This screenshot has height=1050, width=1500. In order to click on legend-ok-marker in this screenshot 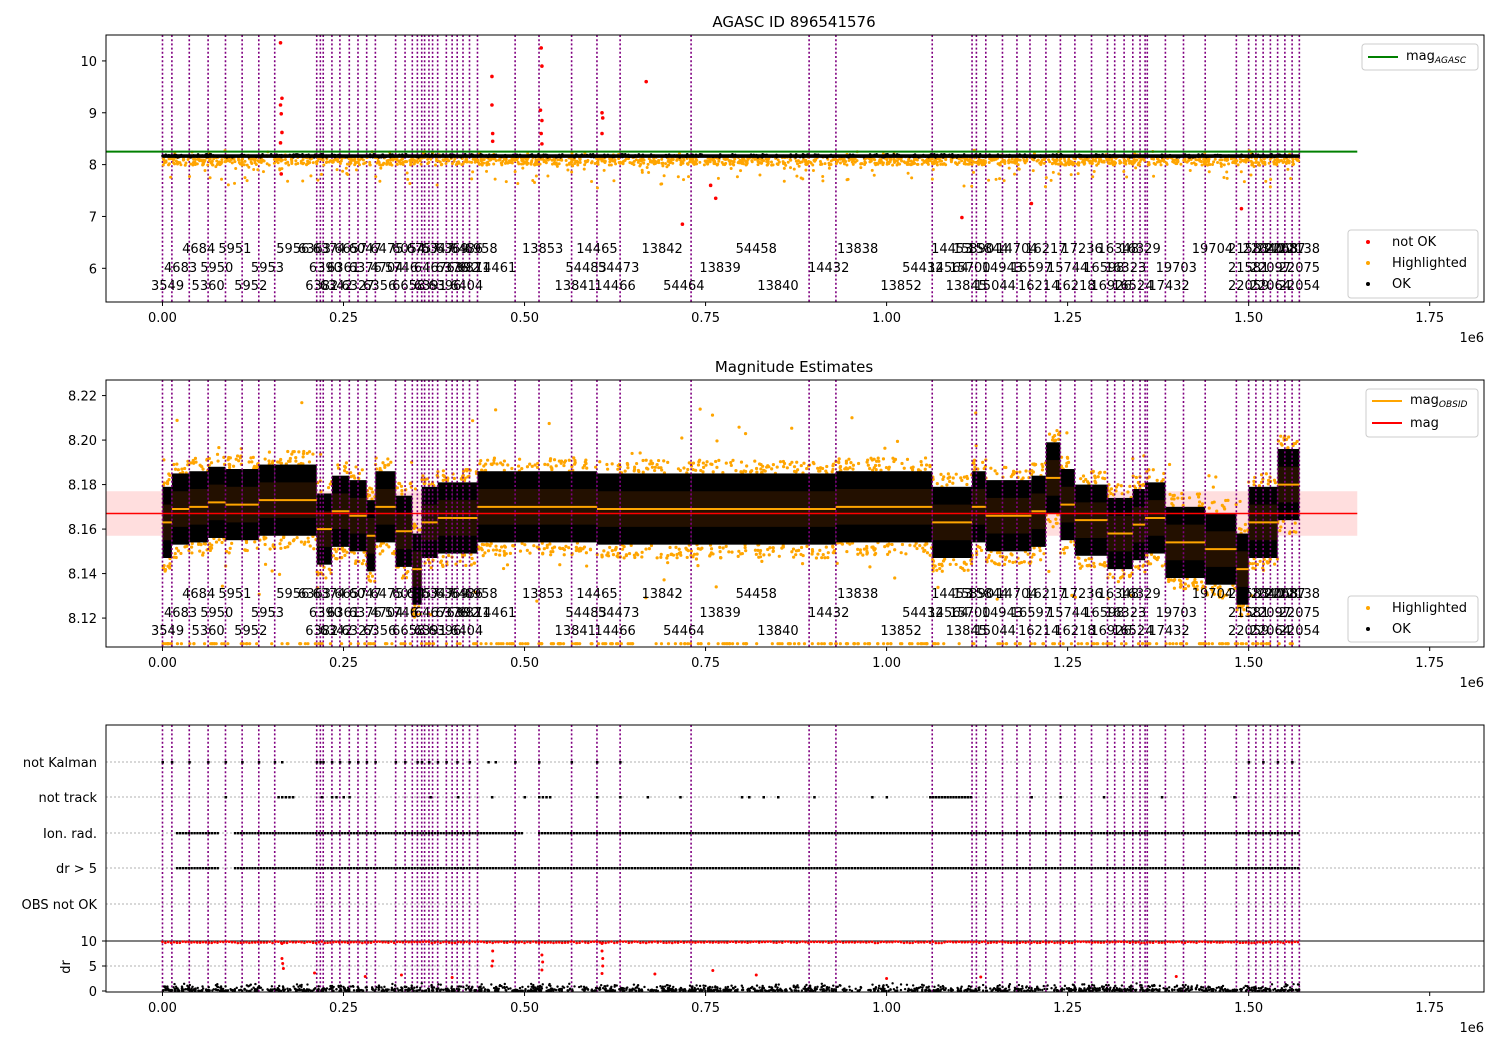, I will do `click(1368, 284)`.